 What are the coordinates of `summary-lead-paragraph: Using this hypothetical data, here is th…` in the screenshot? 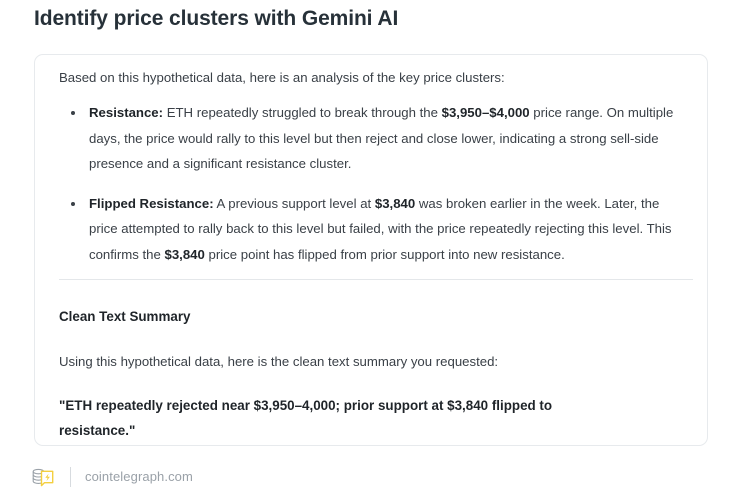 It's located at (279, 361).